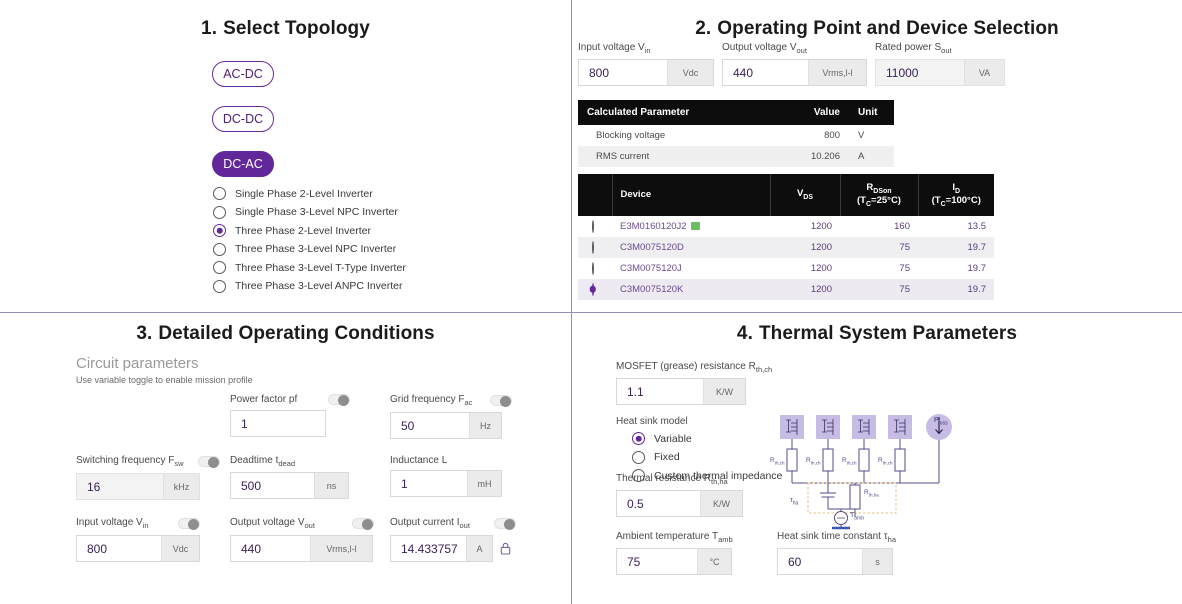 The width and height of the screenshot is (1182, 604). I want to click on output-voltage-field: 440 Vrms,l-l, so click(794, 72).